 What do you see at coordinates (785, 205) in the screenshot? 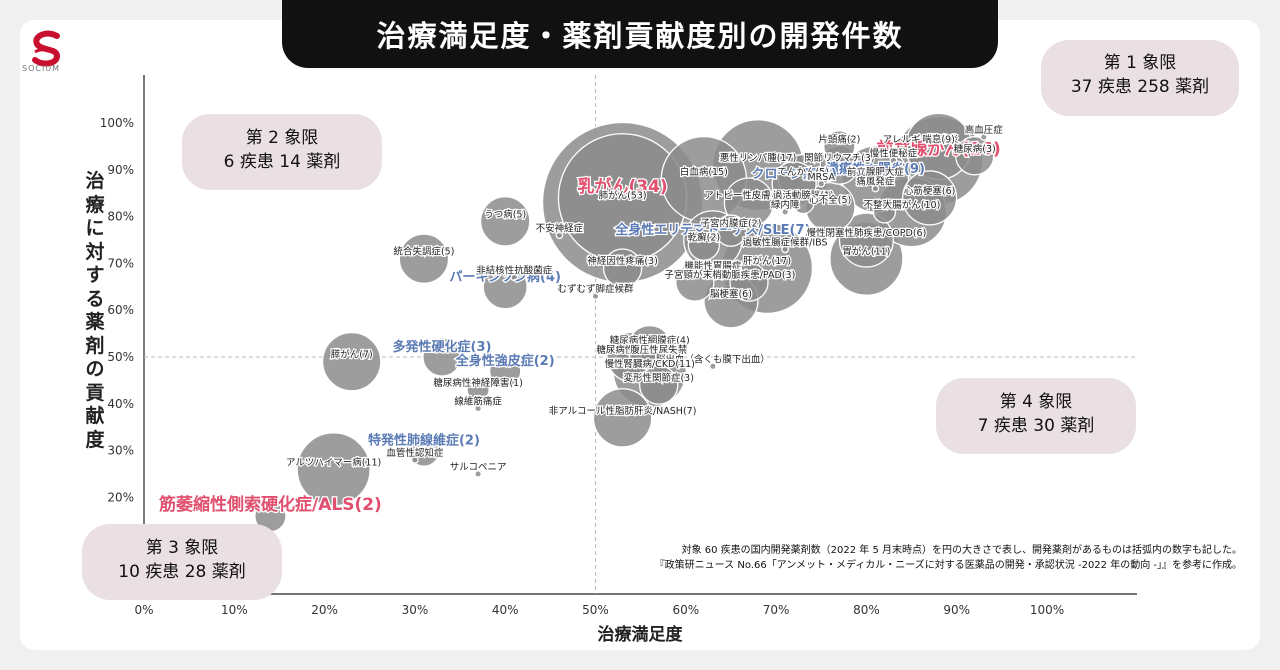
I see `point-label: 緑内障` at bounding box center [785, 205].